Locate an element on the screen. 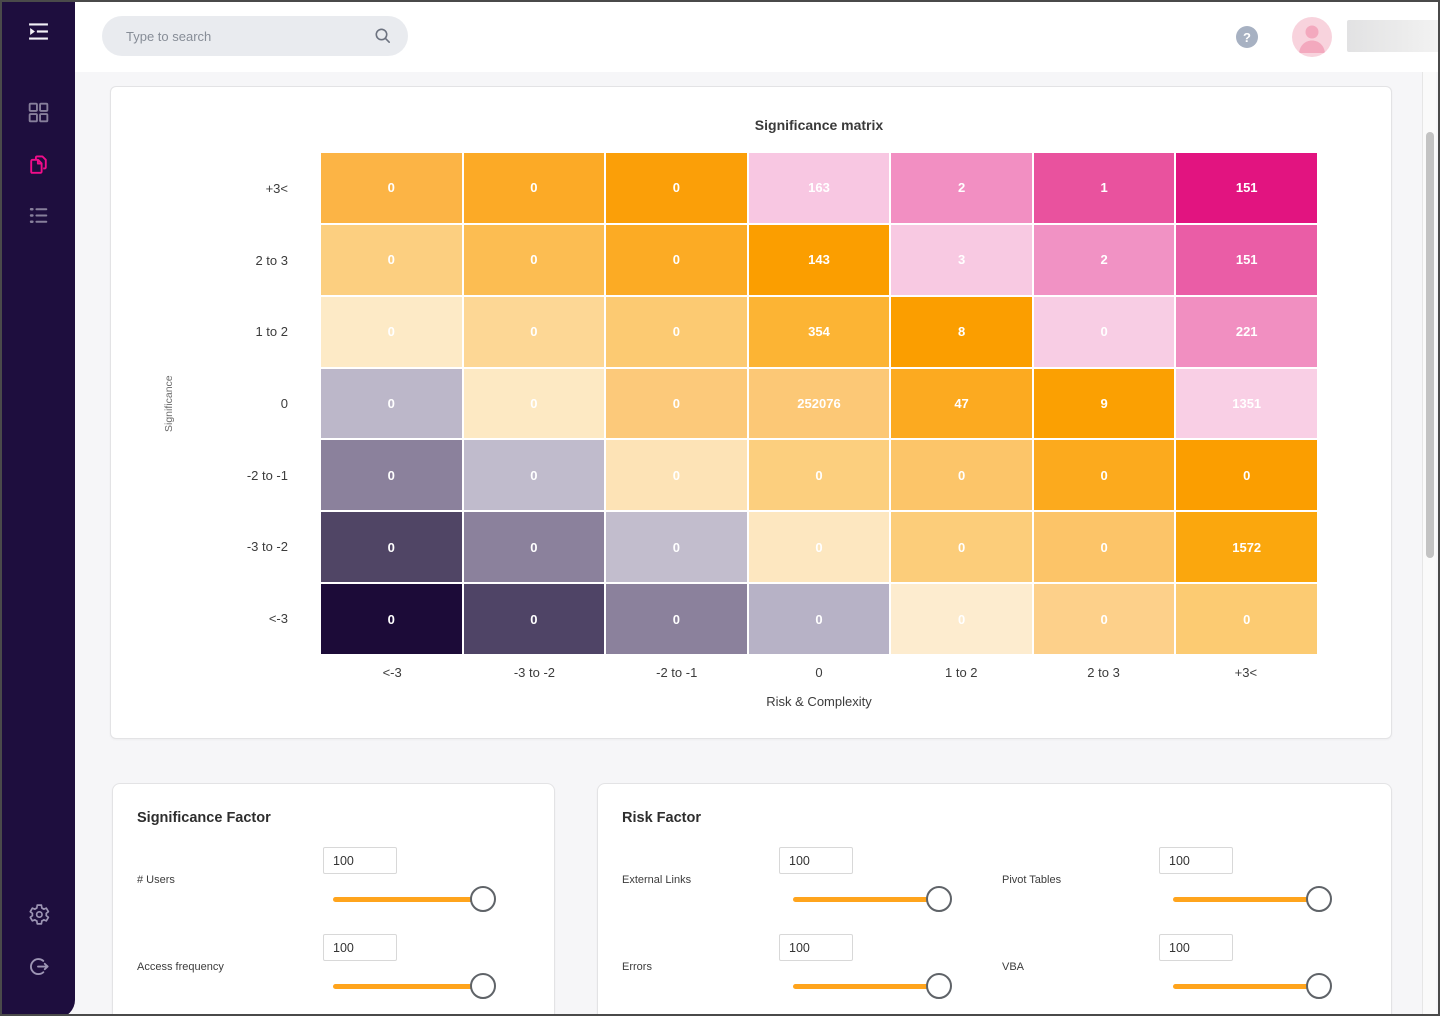 The image size is (1440, 1016). matrix-title: Significance matrix is located at coordinates (819, 125).